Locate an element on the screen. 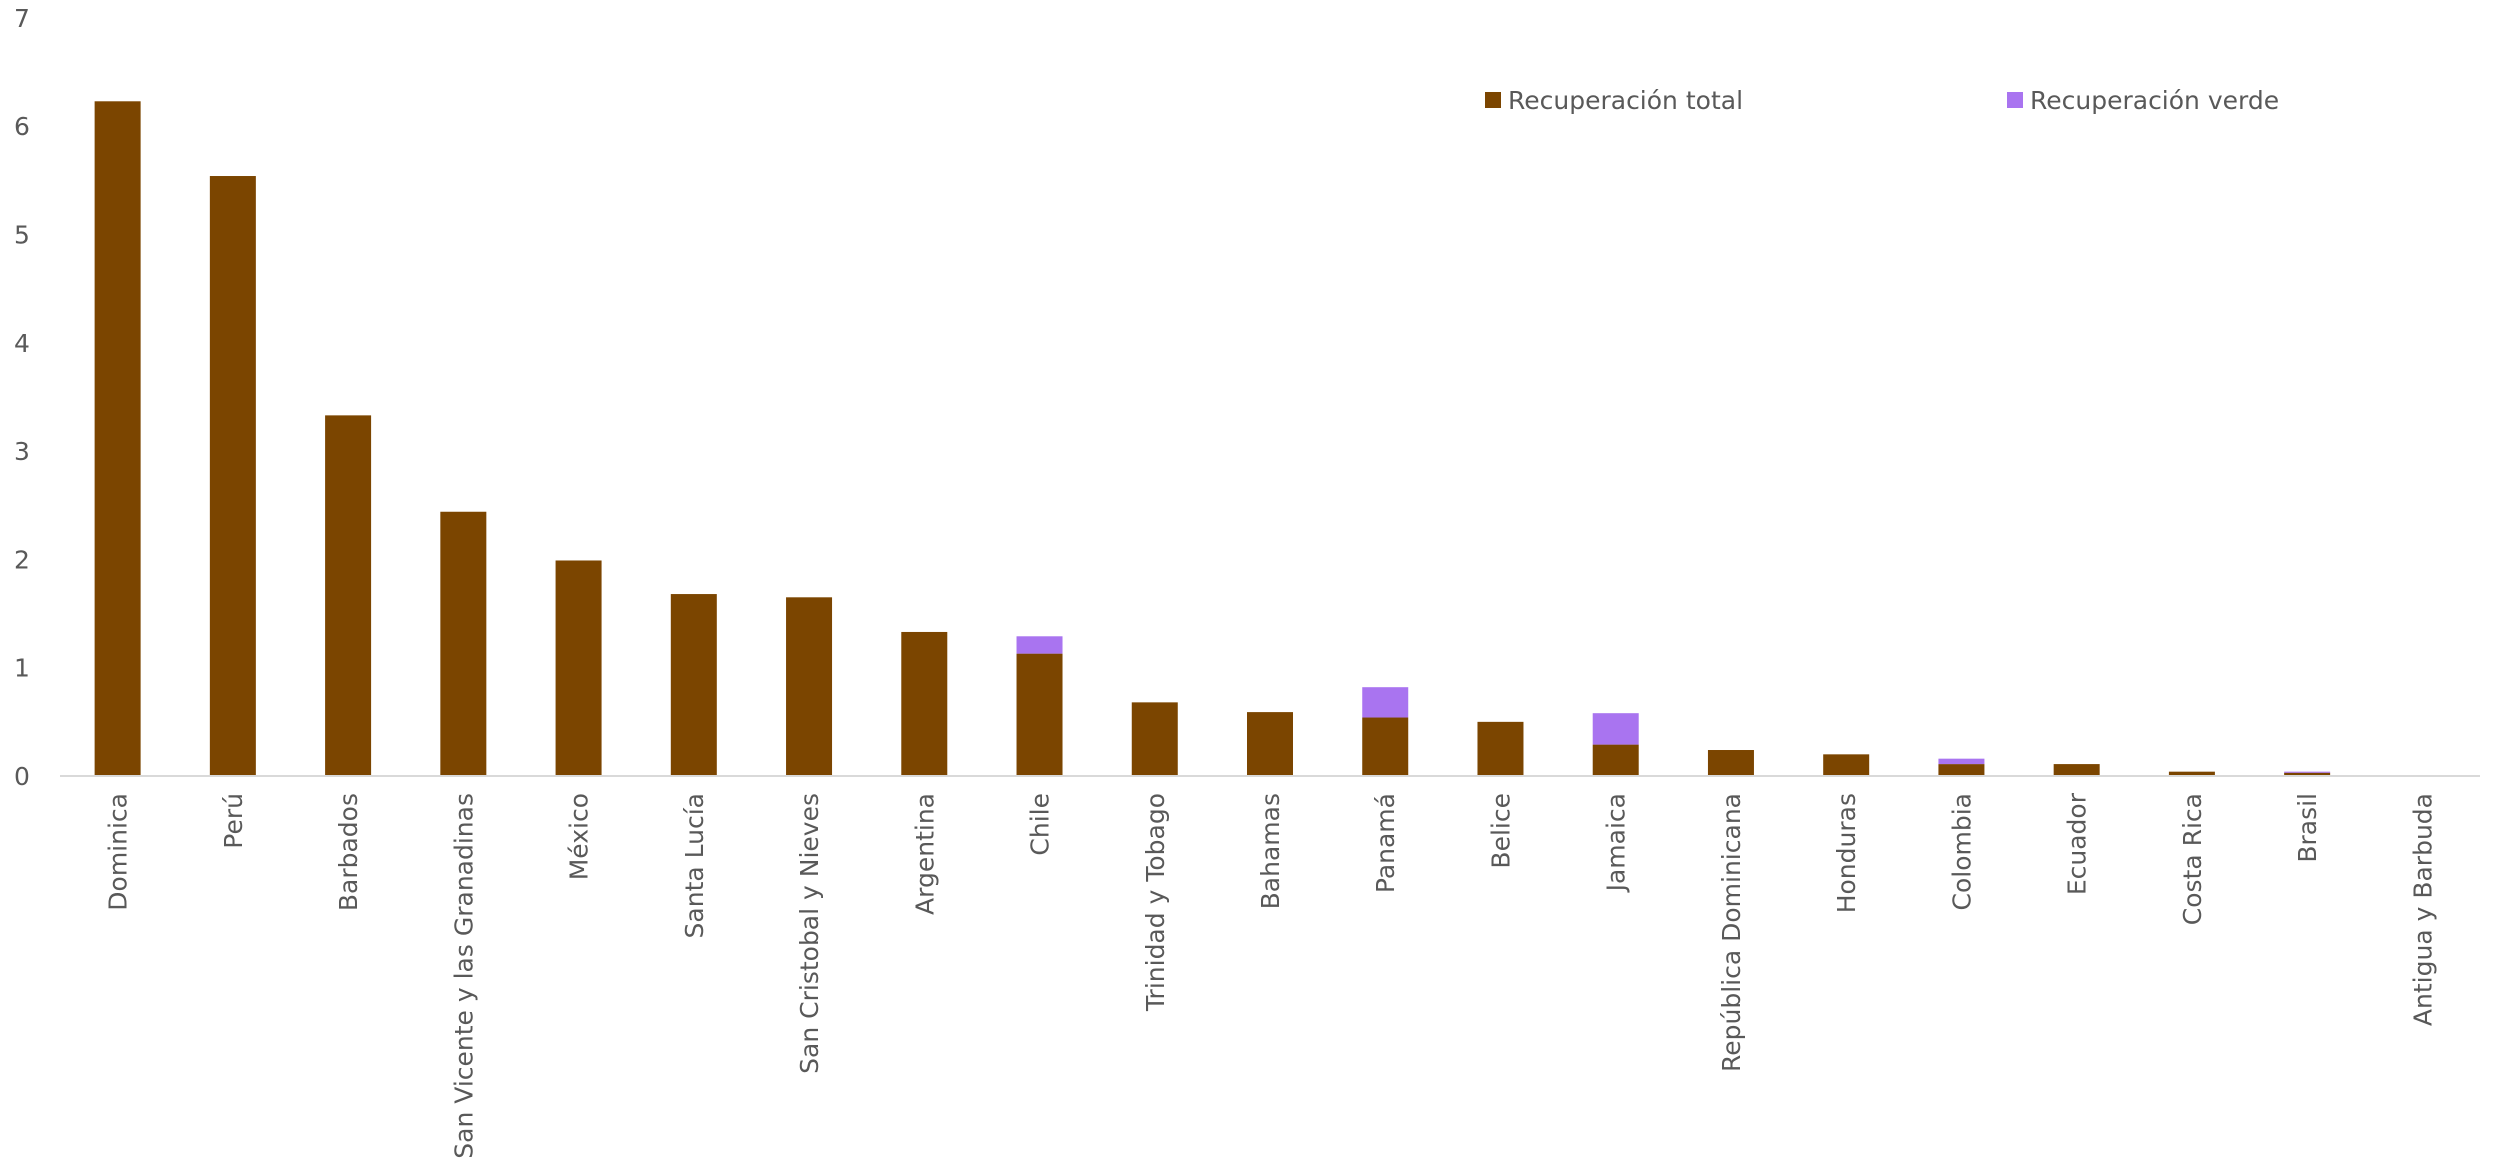 The width and height of the screenshot is (2499, 1165). x-tick-label: México is located at coordinates (579, 836).